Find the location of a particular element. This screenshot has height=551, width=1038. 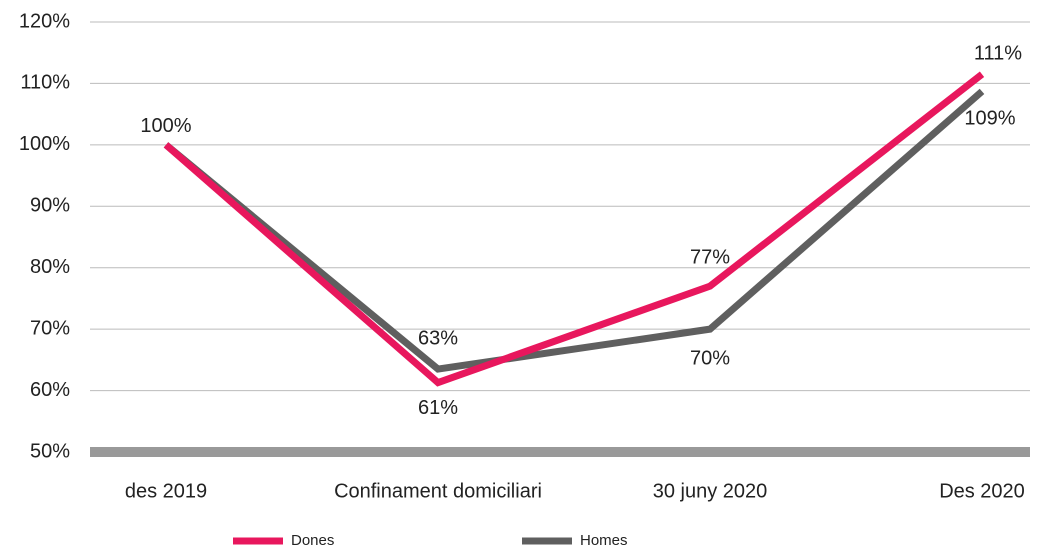

x-tick-label: des 2019 is located at coordinates (166, 491).